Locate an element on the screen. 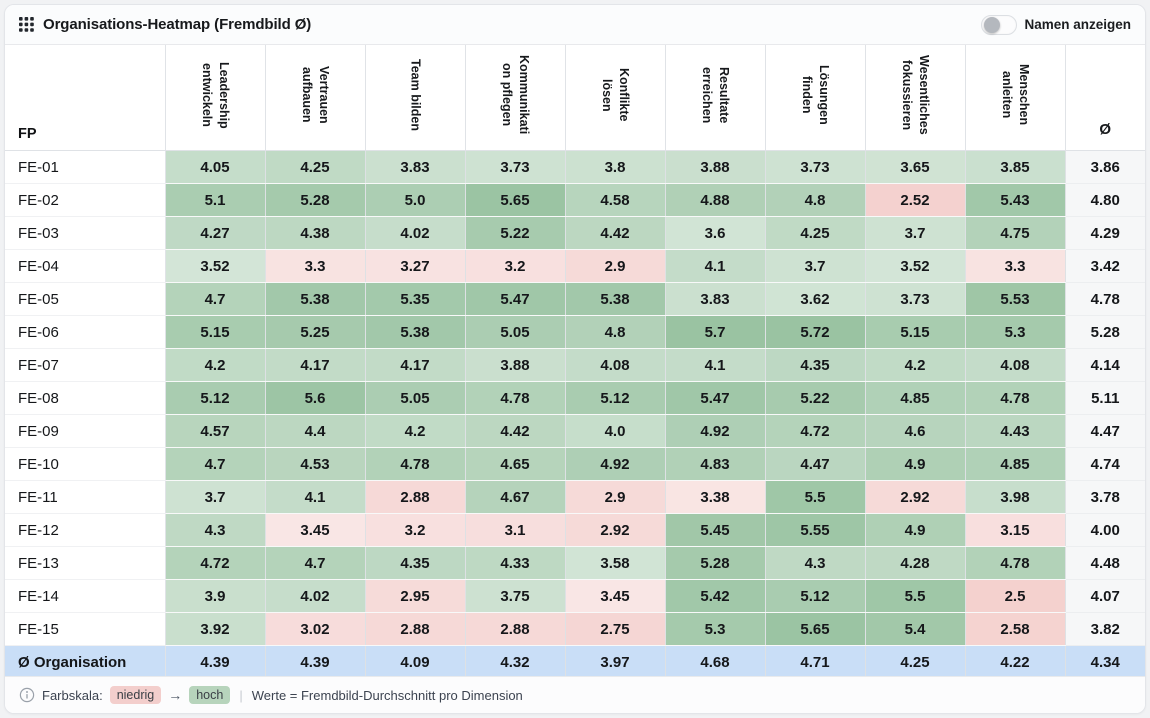  row-average-cell: 4.78 is located at coordinates (1105, 299).